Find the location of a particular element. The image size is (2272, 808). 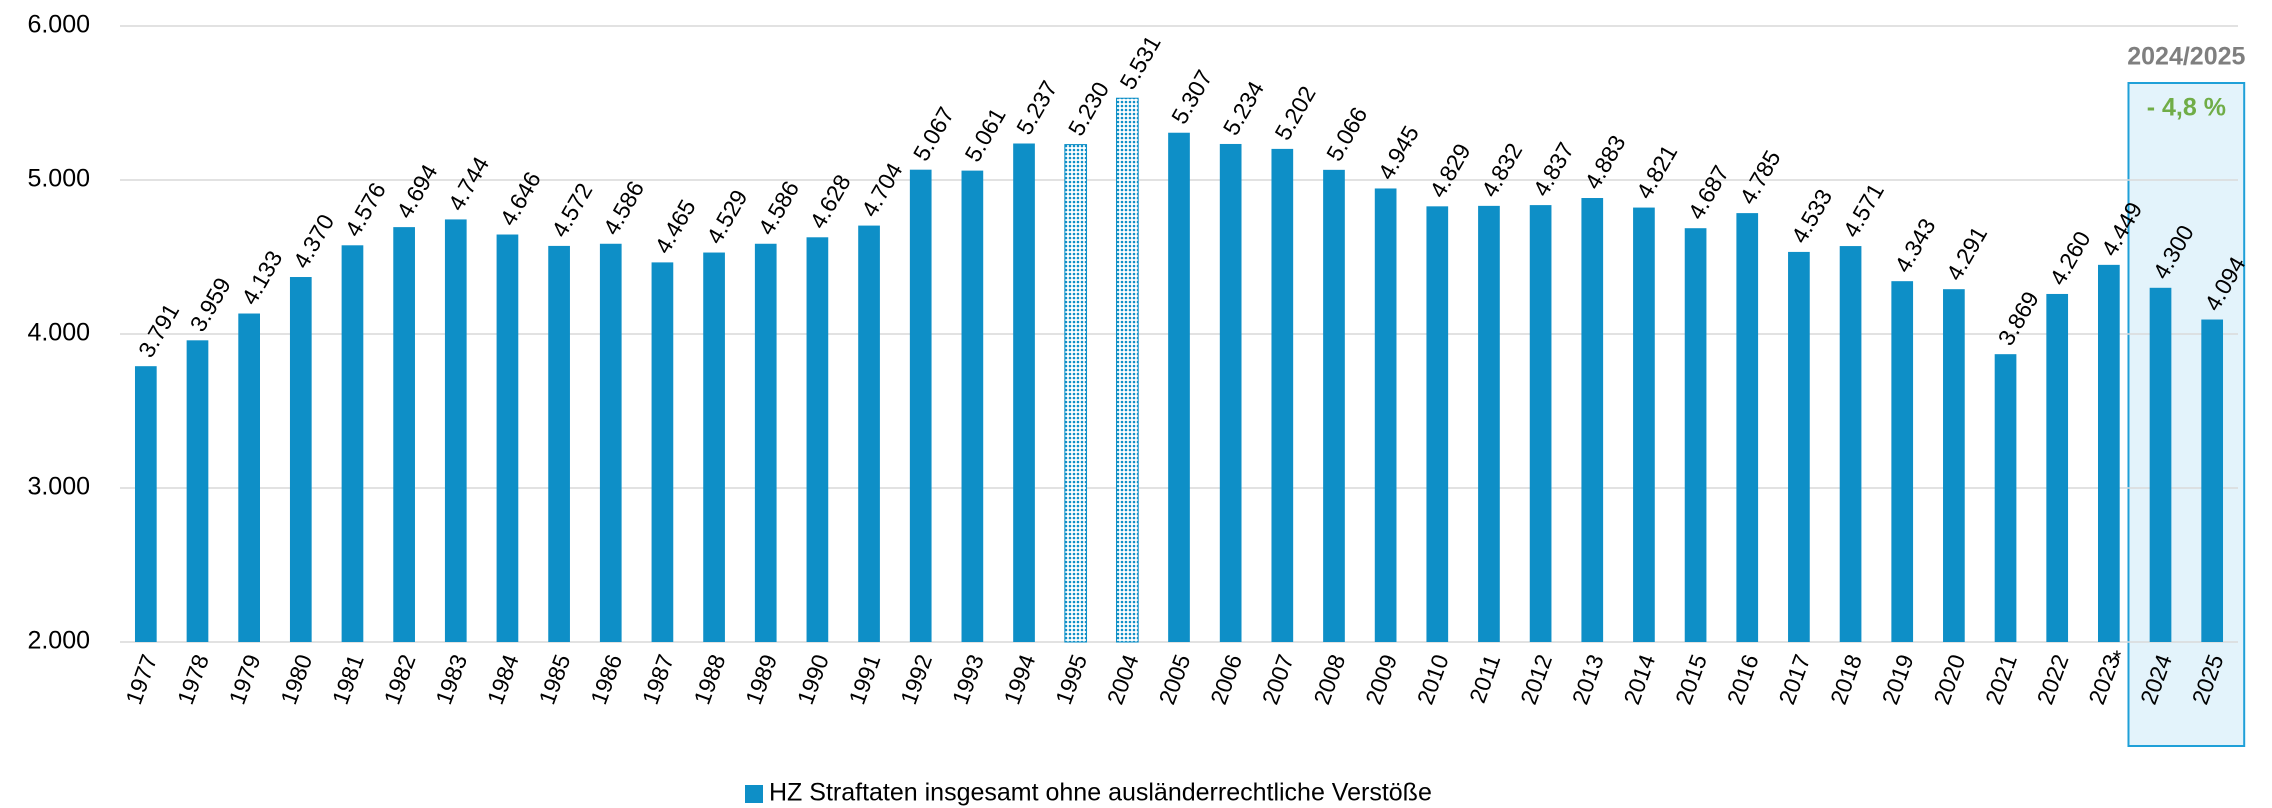

data-label: 4.694 is located at coordinates (416, 191).